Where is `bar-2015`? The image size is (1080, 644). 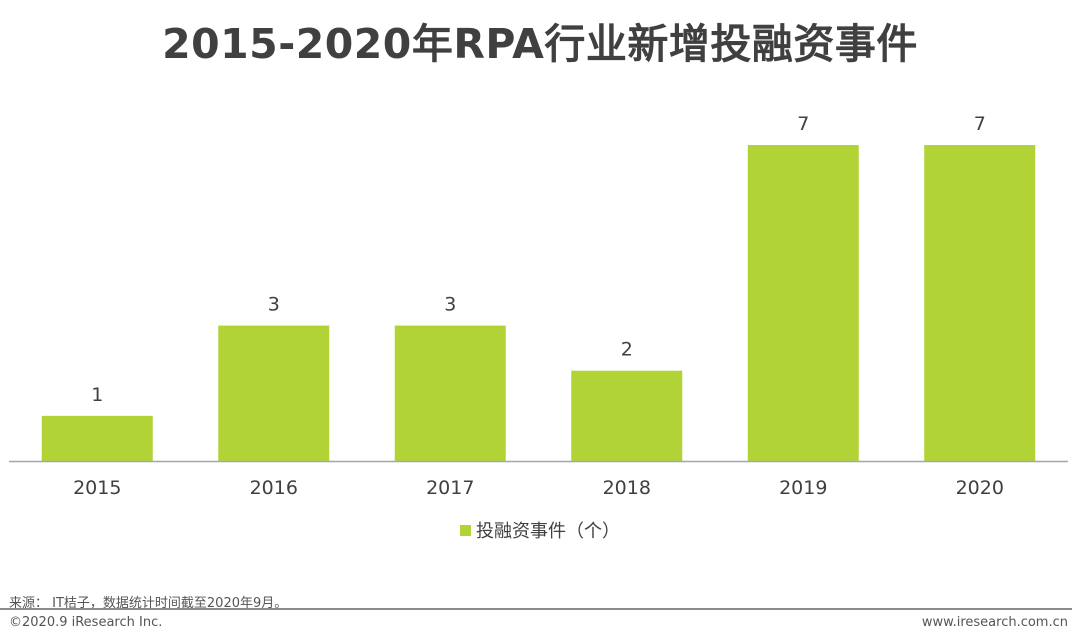
bar-2015 is located at coordinates (97, 438).